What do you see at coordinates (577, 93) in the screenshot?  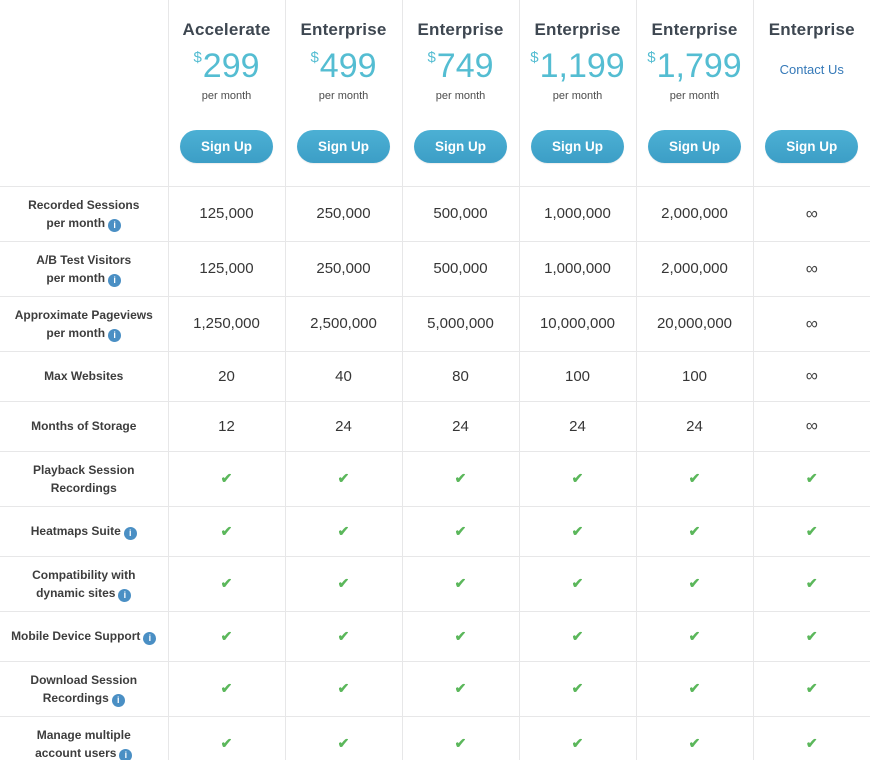 I see `plan-column-enterprise-1199: Enterprise $1,199 per month Sign Up` at bounding box center [577, 93].